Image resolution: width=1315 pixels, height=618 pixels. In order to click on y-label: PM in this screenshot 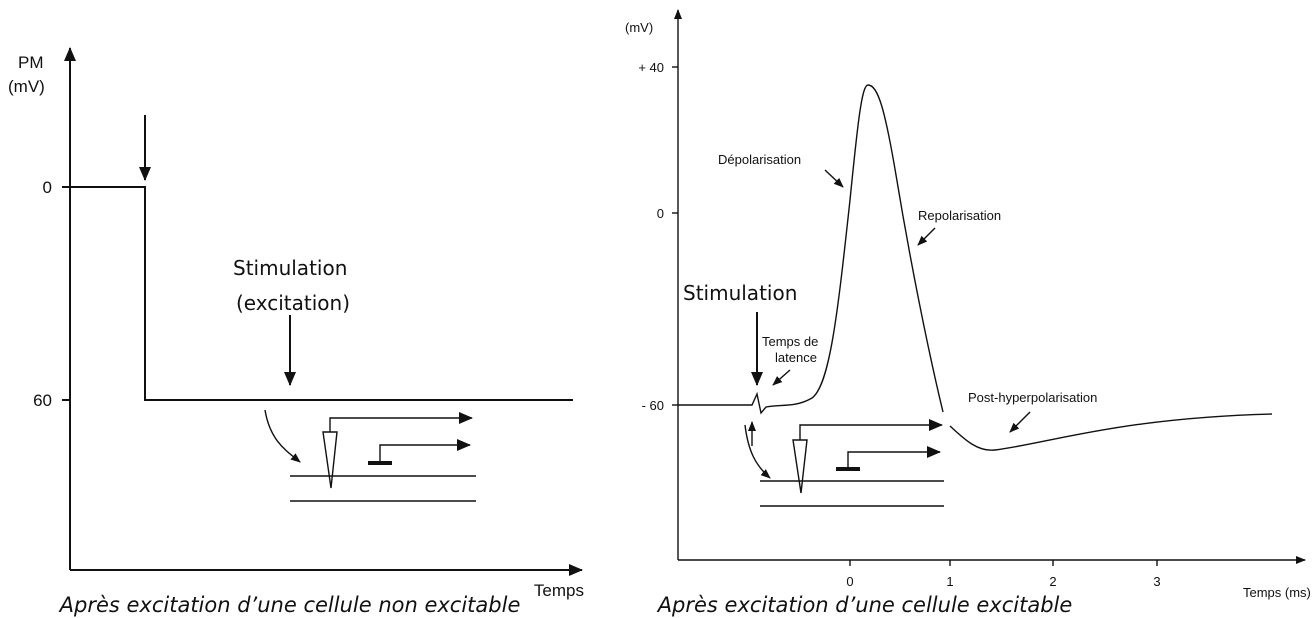, I will do `click(31, 62)`.